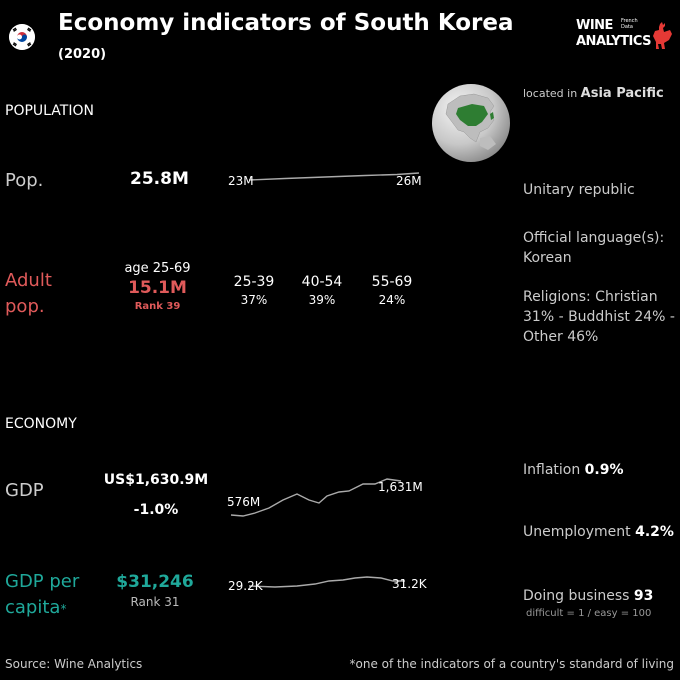 The image size is (680, 680). What do you see at coordinates (614, 41) in the screenshot?
I see `logo-text-line2: ANALYTICS` at bounding box center [614, 41].